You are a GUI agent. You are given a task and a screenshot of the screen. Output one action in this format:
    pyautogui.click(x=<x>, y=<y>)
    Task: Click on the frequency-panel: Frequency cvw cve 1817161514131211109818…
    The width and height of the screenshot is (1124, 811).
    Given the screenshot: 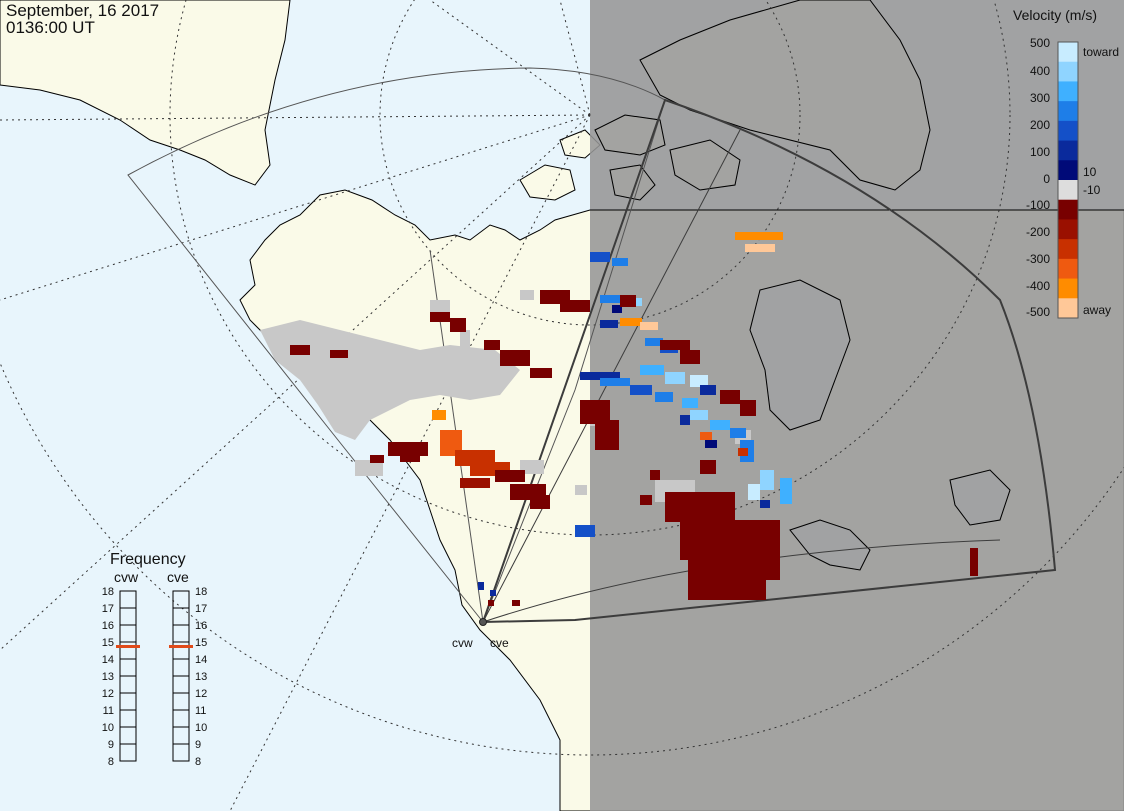 What is the action you would take?
    pyautogui.click(x=155, y=659)
    